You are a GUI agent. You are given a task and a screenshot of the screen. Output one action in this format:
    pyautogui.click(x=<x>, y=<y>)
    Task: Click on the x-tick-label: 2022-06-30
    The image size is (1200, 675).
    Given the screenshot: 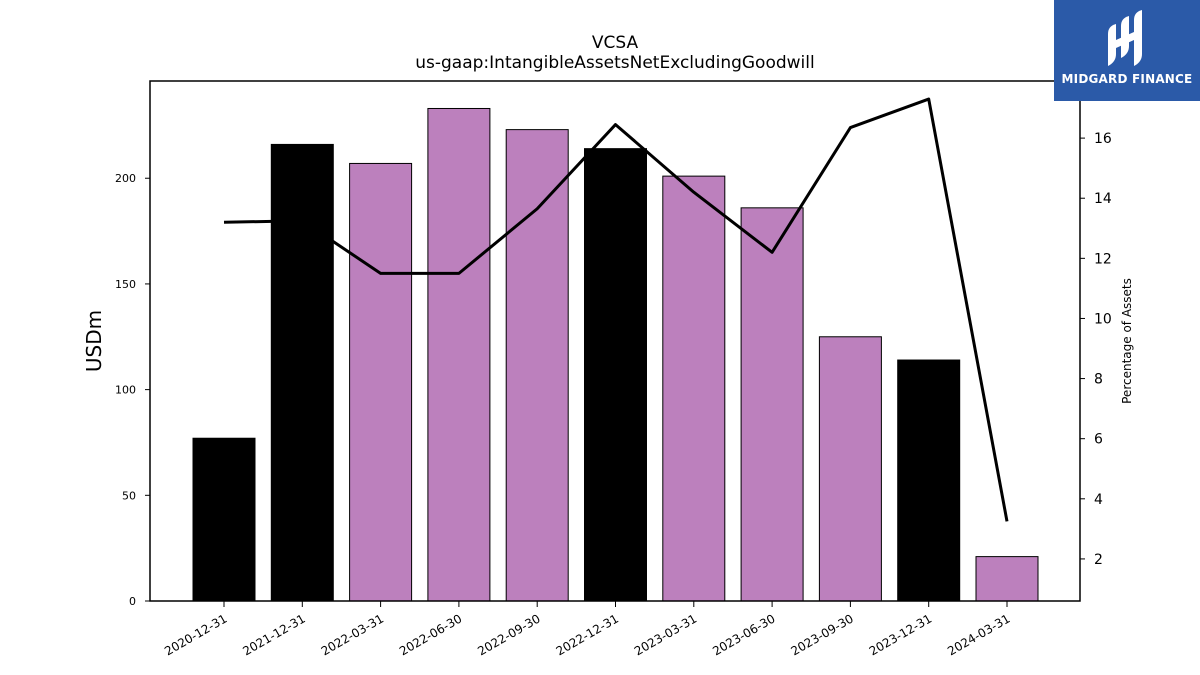 What is the action you would take?
    pyautogui.click(x=430, y=634)
    